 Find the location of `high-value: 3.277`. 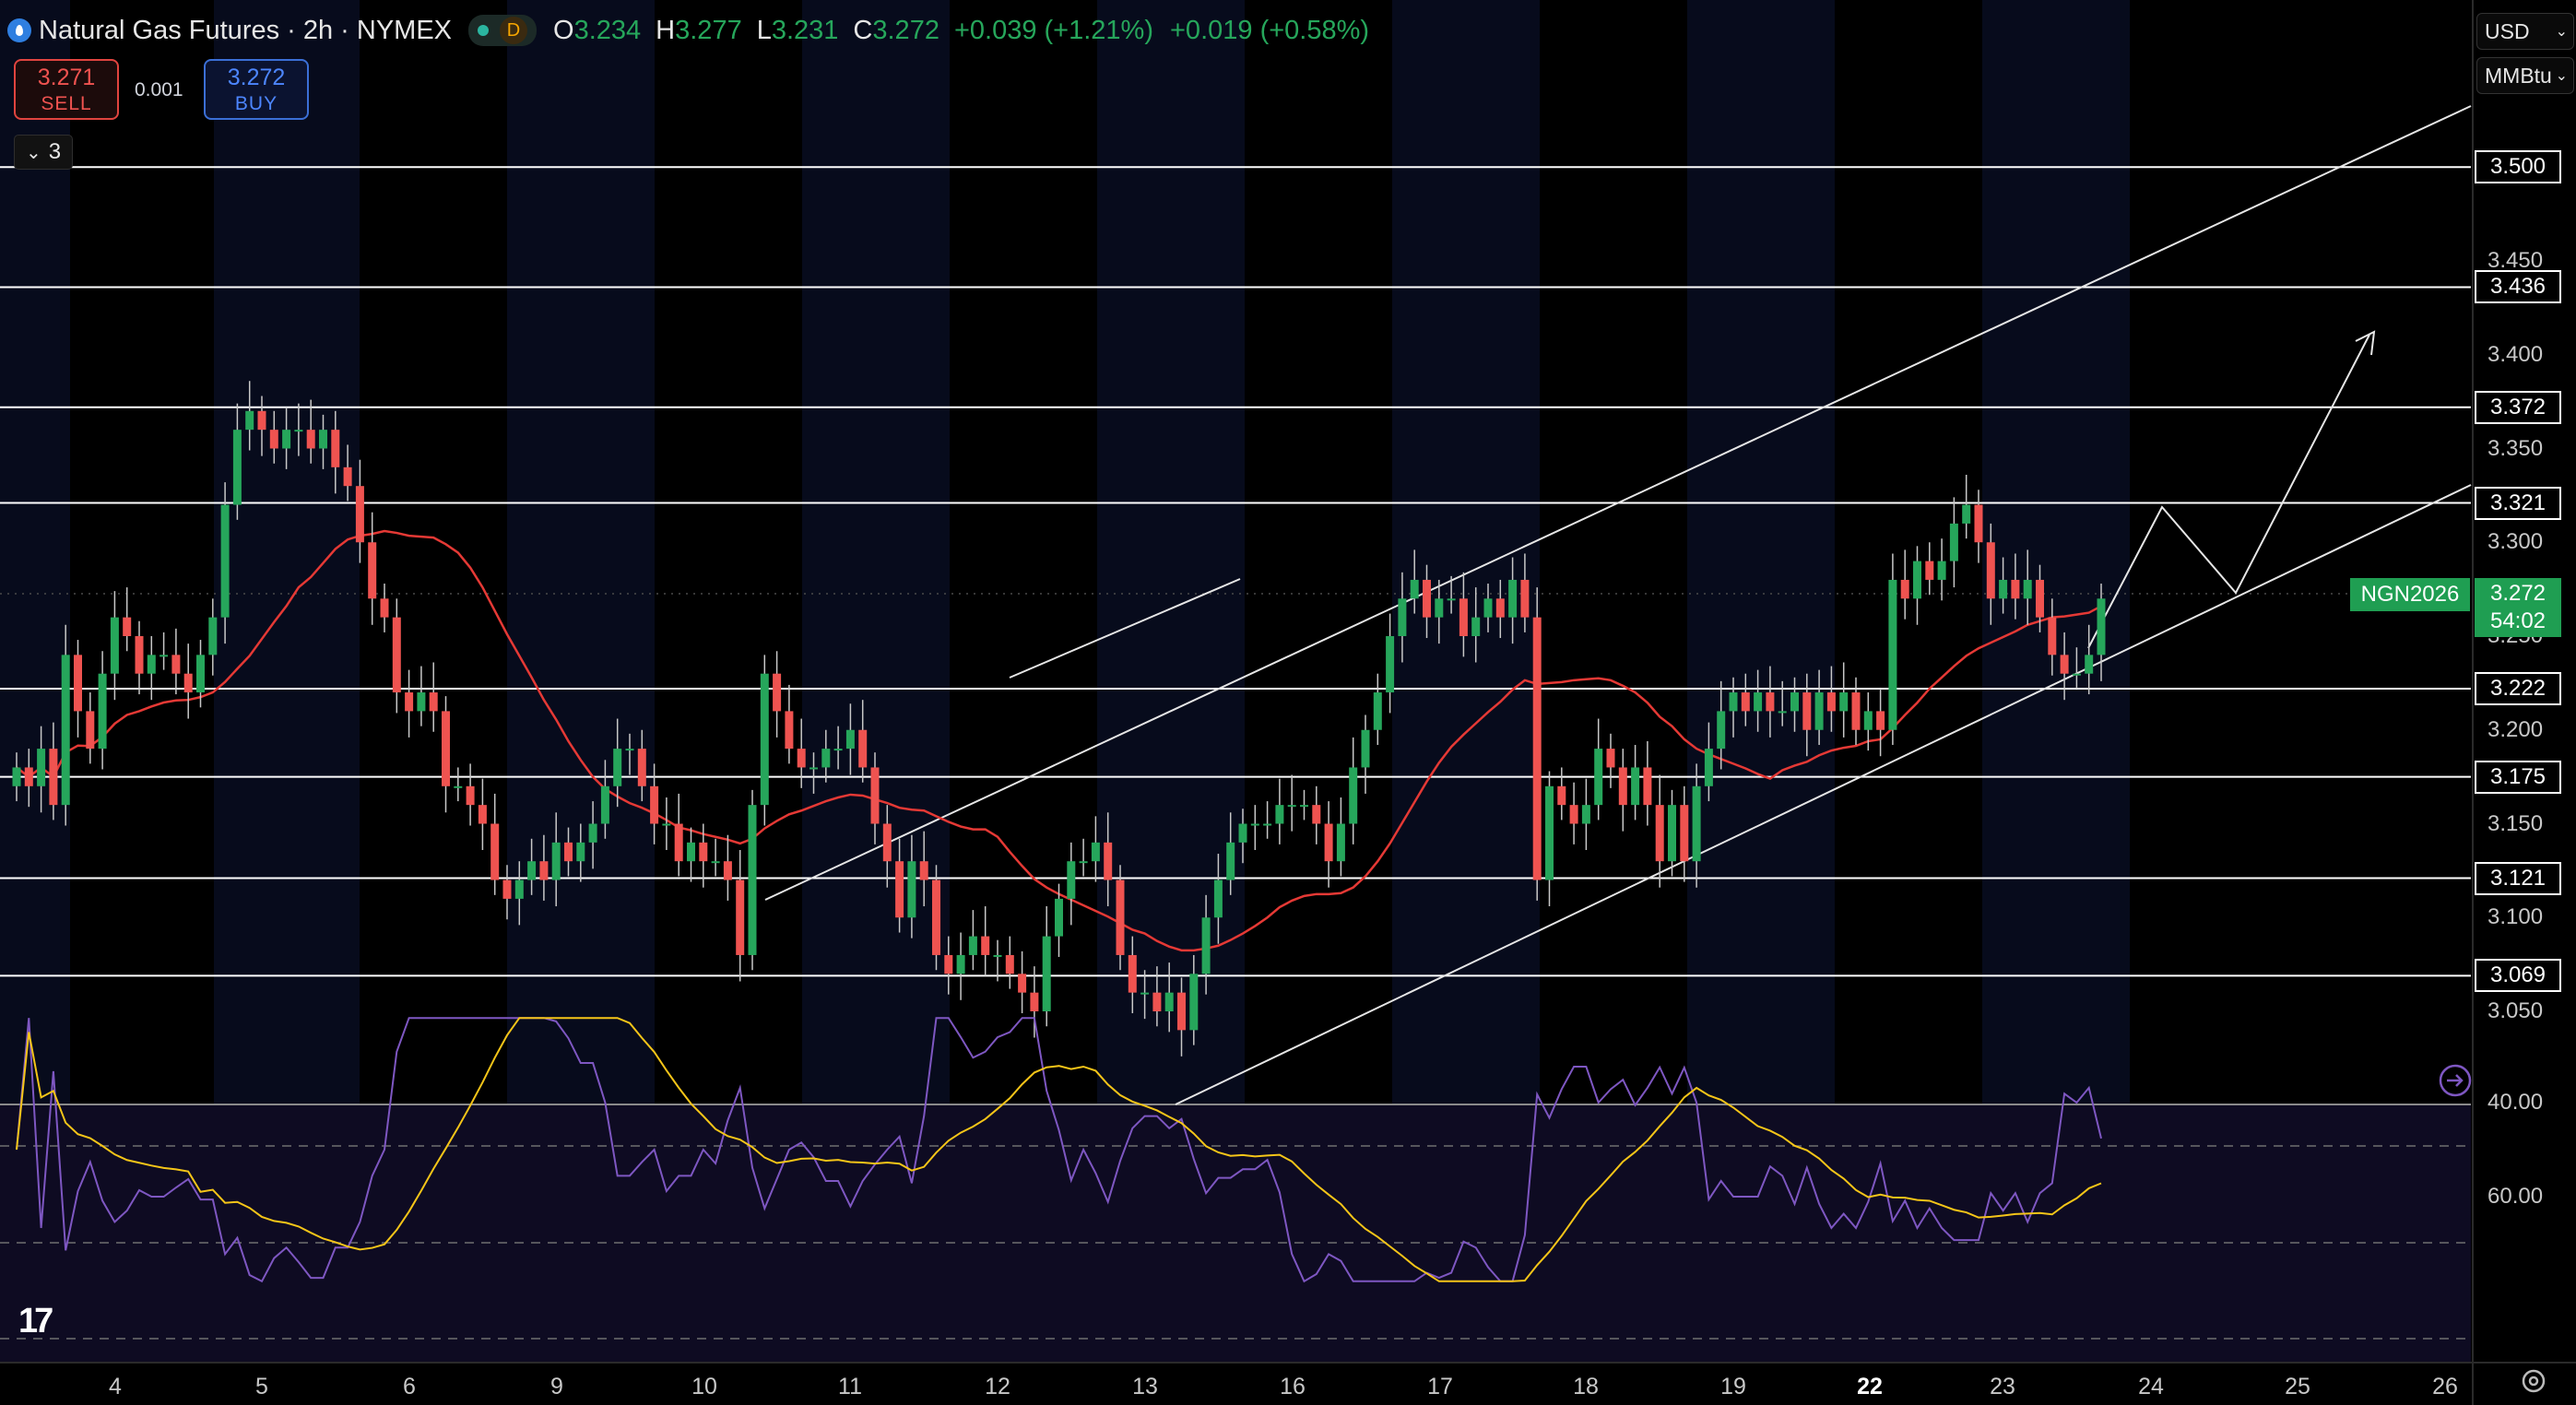

high-value: 3.277 is located at coordinates (708, 30).